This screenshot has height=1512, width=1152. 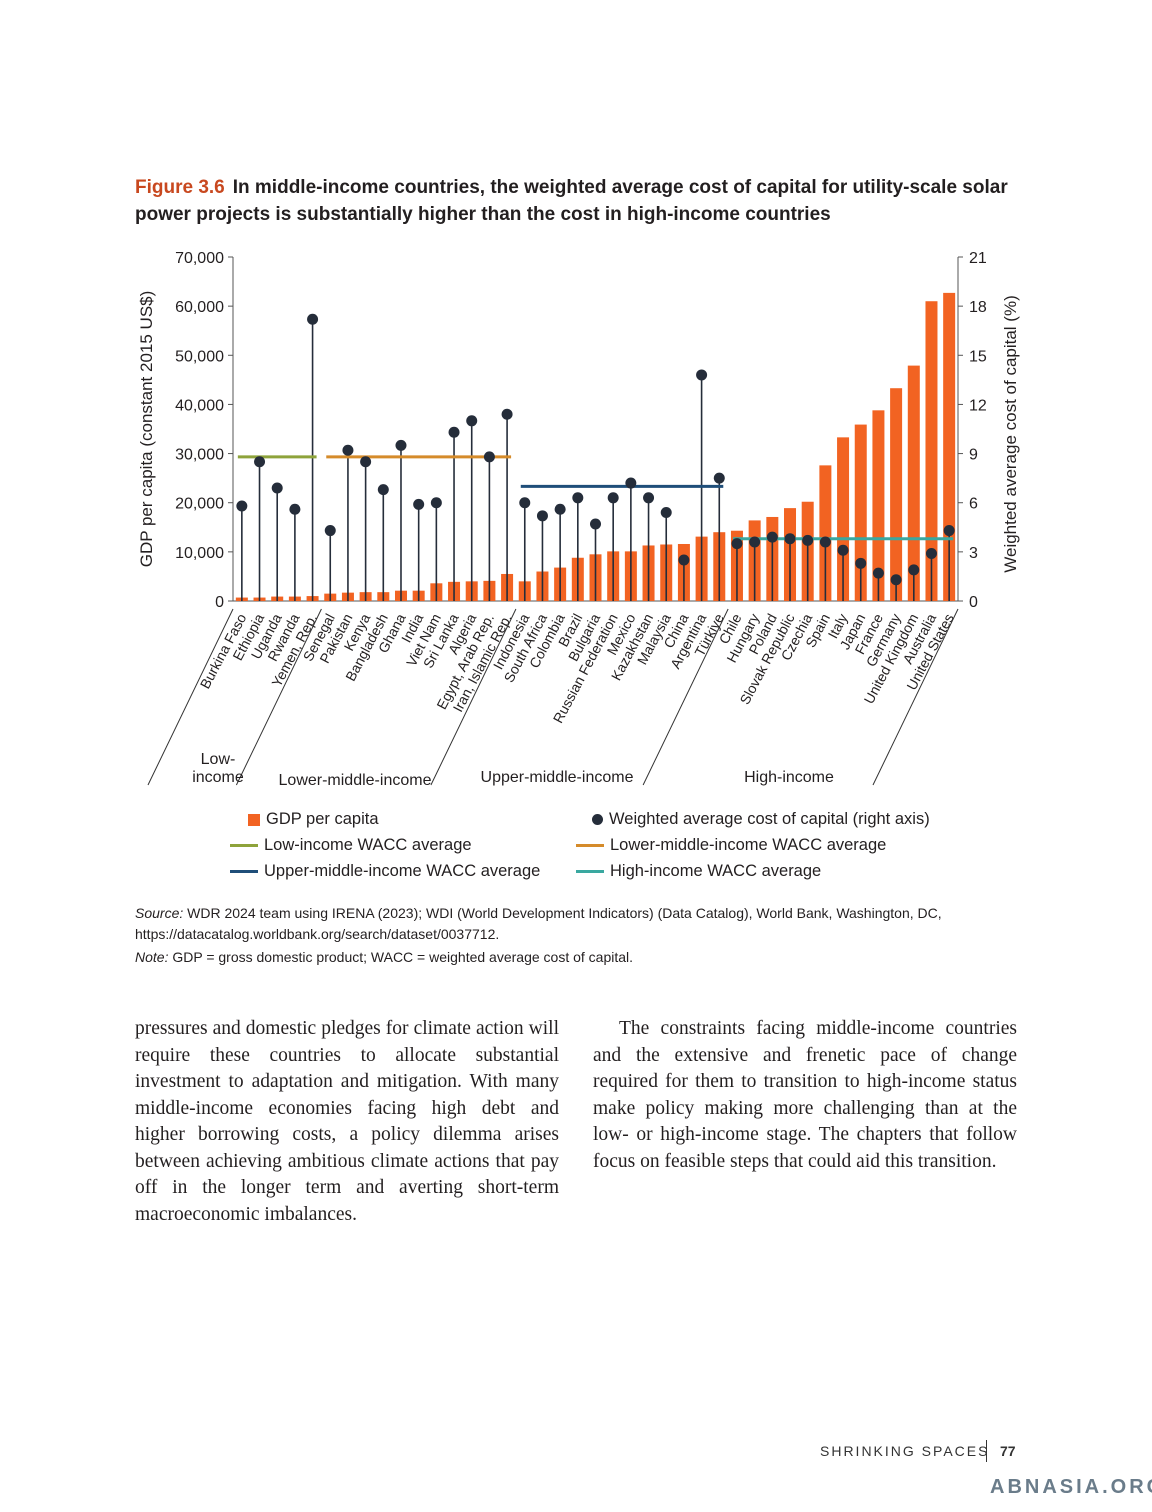 What do you see at coordinates (244, 871) in the screenshot?
I see `legend-upper-middle-swatch` at bounding box center [244, 871].